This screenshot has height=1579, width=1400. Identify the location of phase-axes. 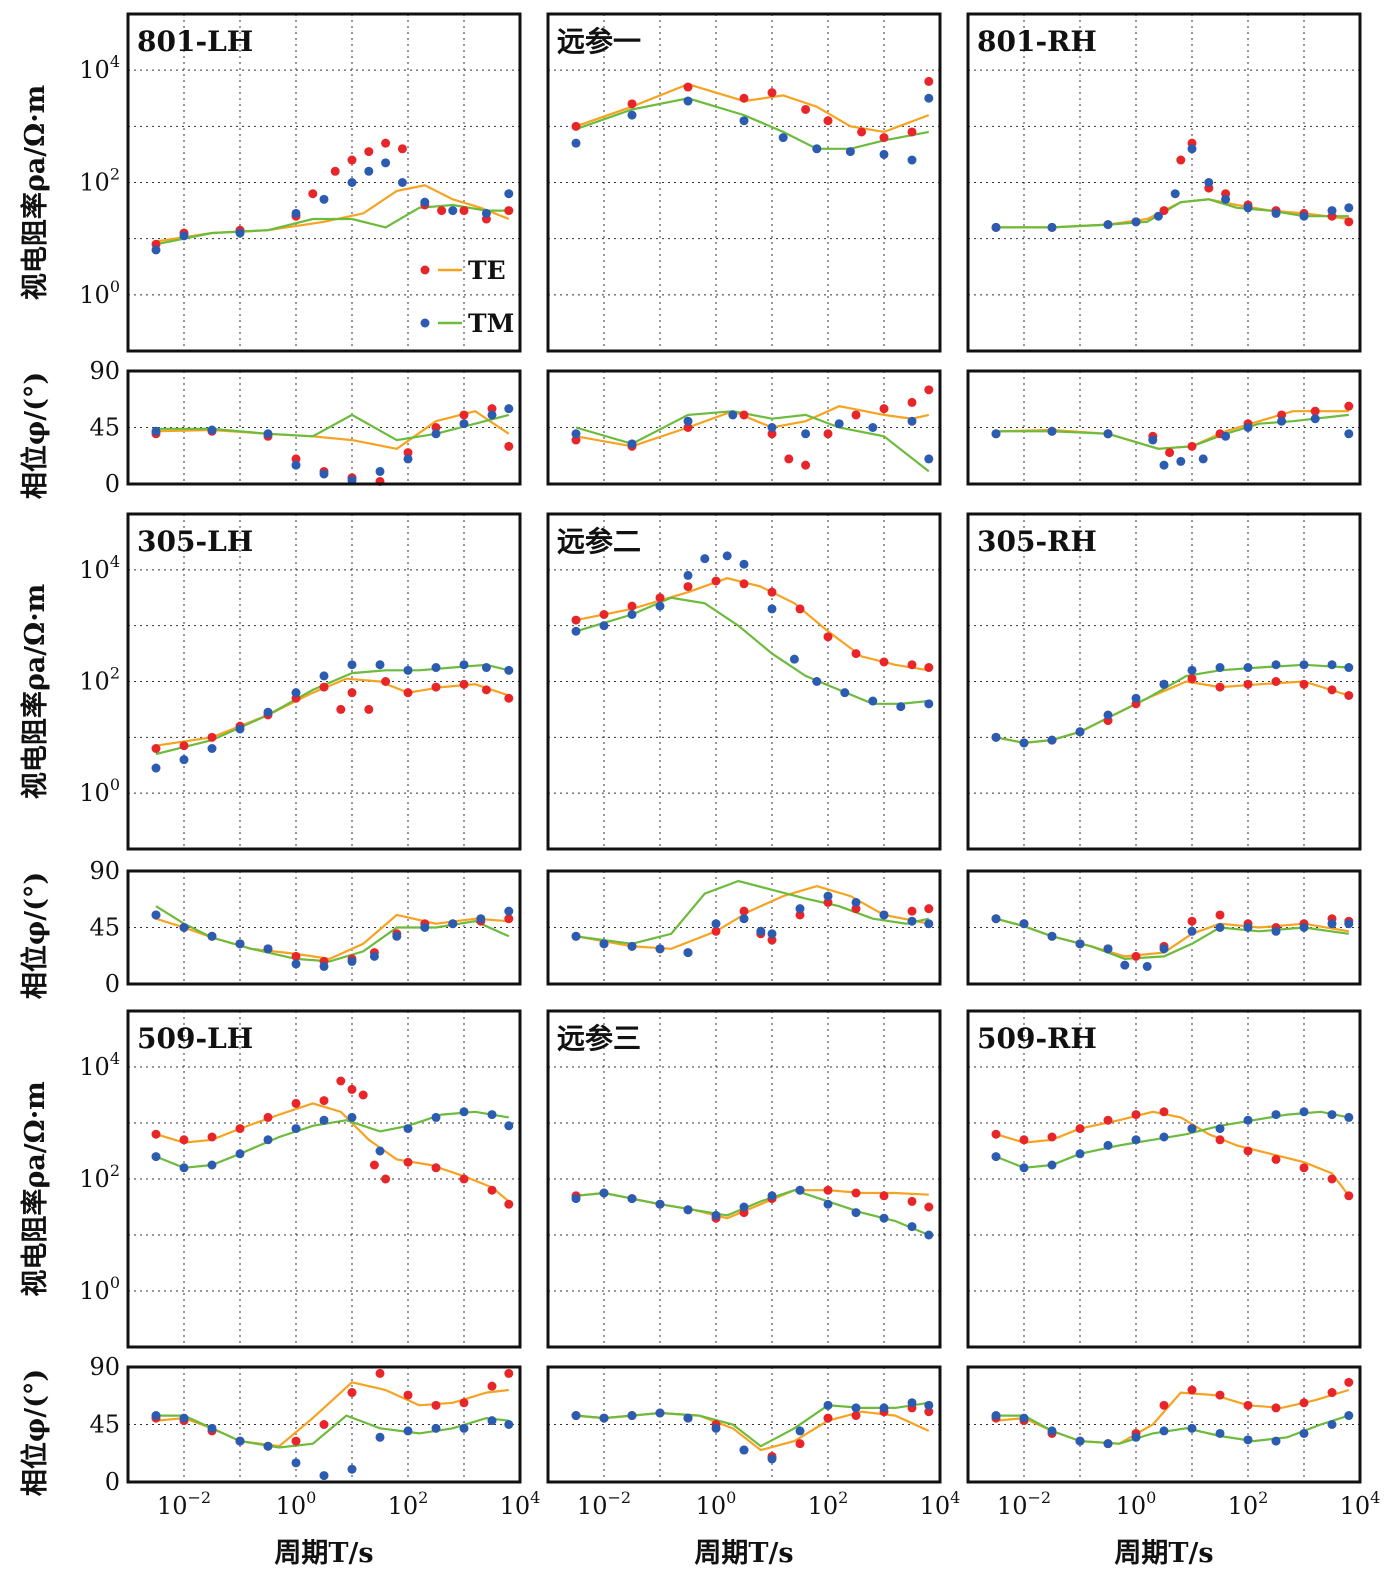
(1164, 1424).